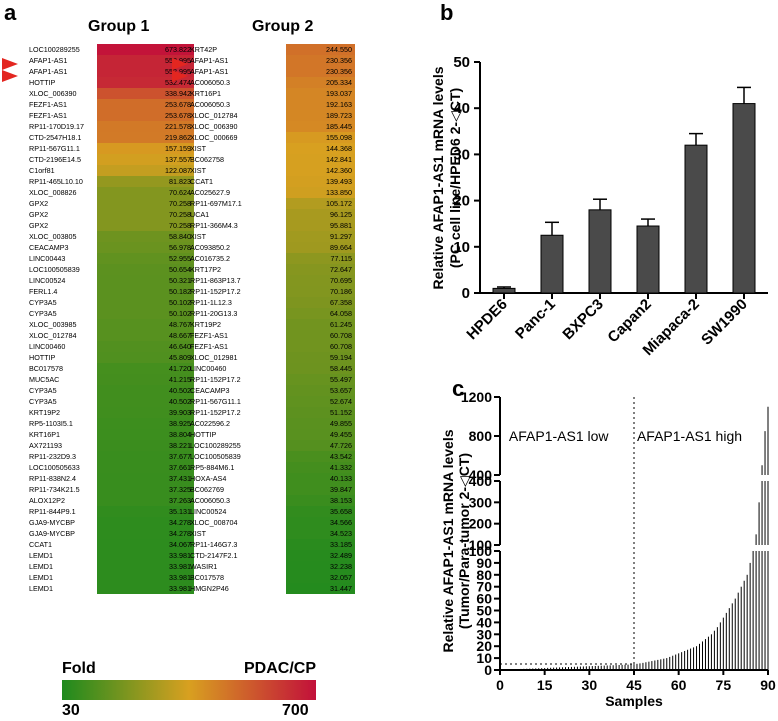 This screenshot has height=721, width=778. What do you see at coordinates (178, 148) in the screenshot?
I see `fold-value: 157.159` at bounding box center [178, 148].